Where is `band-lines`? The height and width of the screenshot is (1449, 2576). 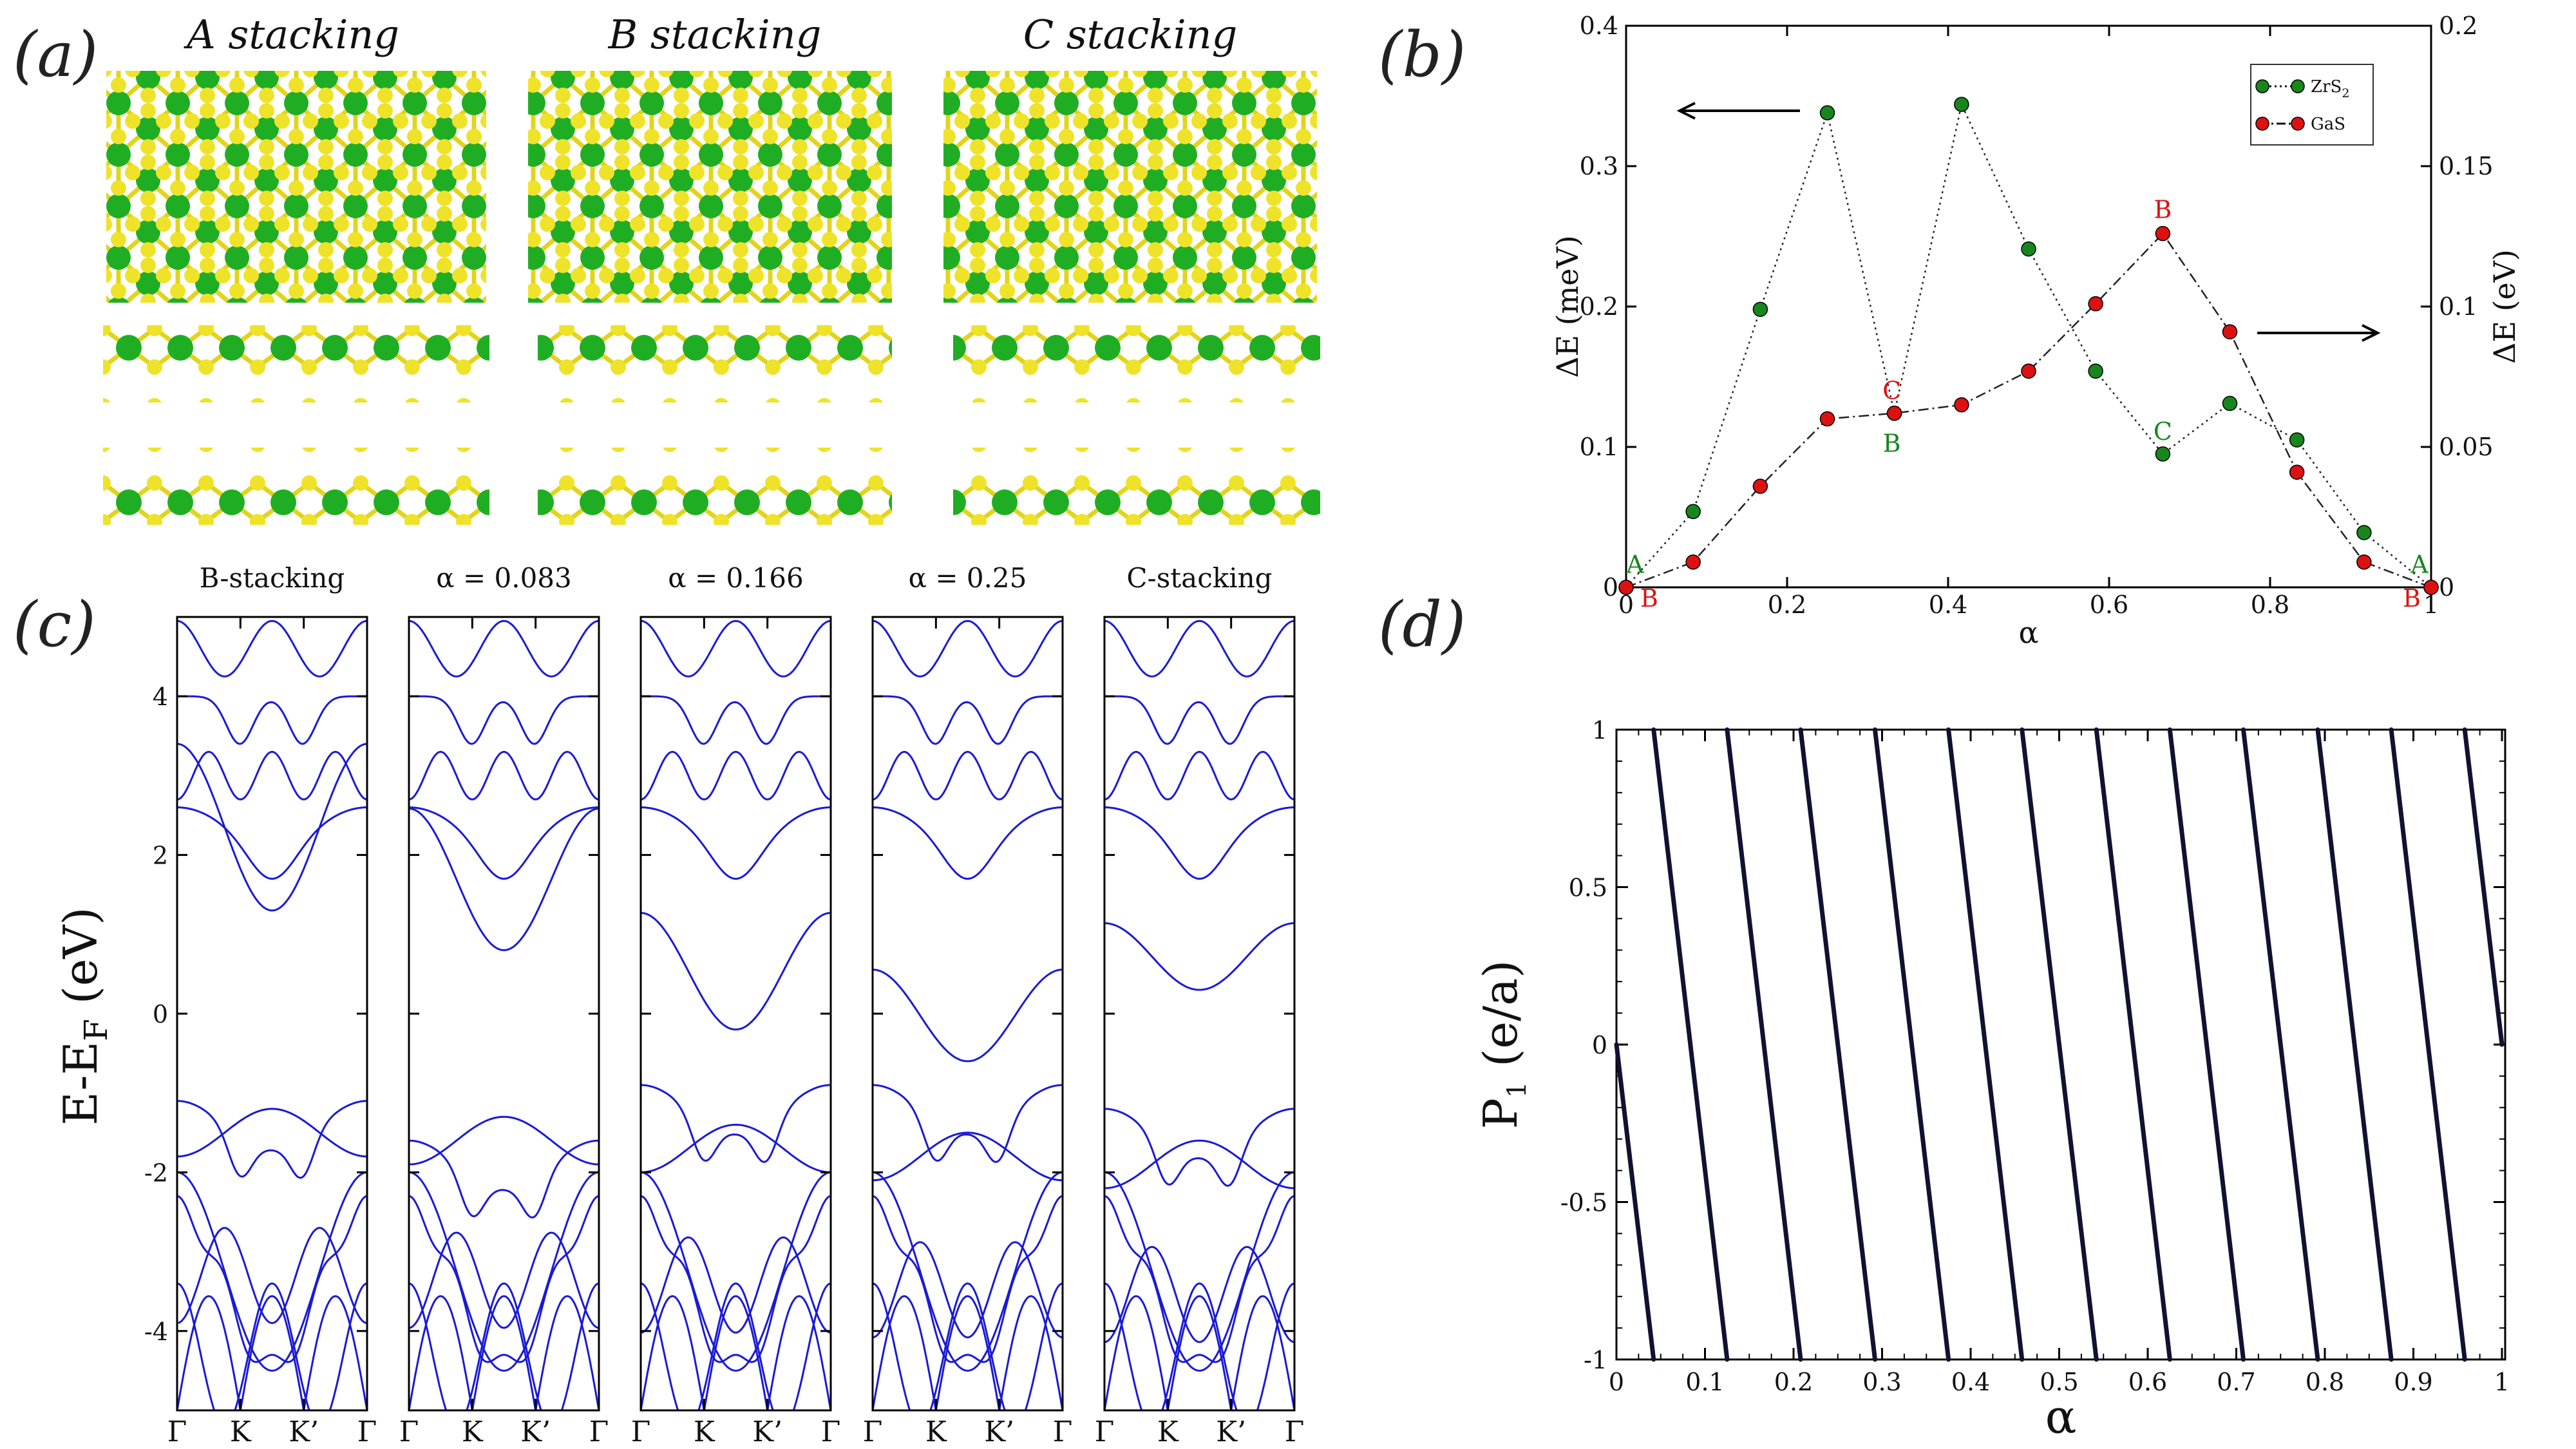
band-lines is located at coordinates (1199, 1015).